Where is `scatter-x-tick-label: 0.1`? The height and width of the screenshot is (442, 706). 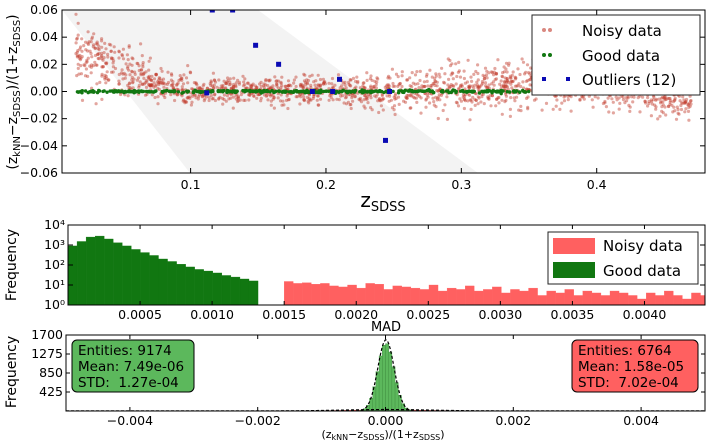
scatter-x-tick-label: 0.1 is located at coordinates (191, 184).